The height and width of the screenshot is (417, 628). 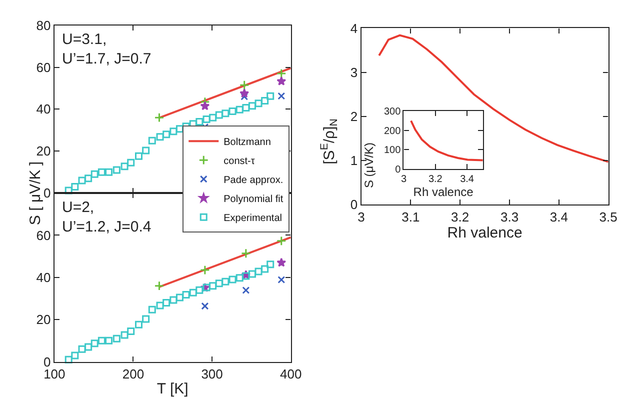 What do you see at coordinates (369, 165) in the screenshot?
I see `y-axis-title: S (μV/K)` at bounding box center [369, 165].